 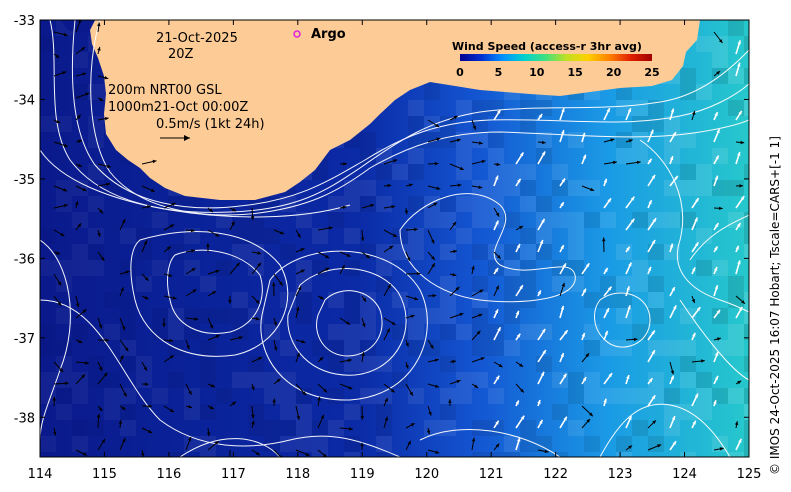 What do you see at coordinates (349, 323) in the screenshot?
I see `contour-eddy-c1` at bounding box center [349, 323].